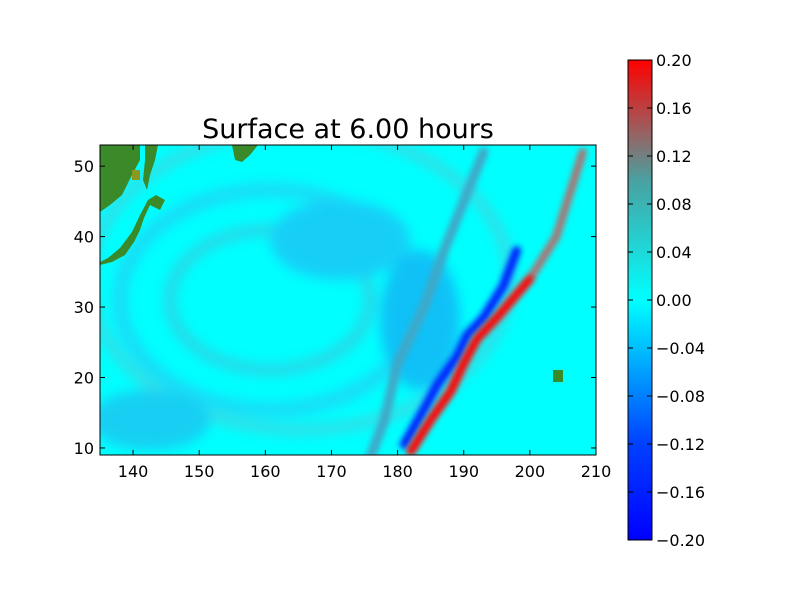 The image size is (800, 600). What do you see at coordinates (680, 396) in the screenshot?
I see `colorbar-tick-label: −0.08` at bounding box center [680, 396].